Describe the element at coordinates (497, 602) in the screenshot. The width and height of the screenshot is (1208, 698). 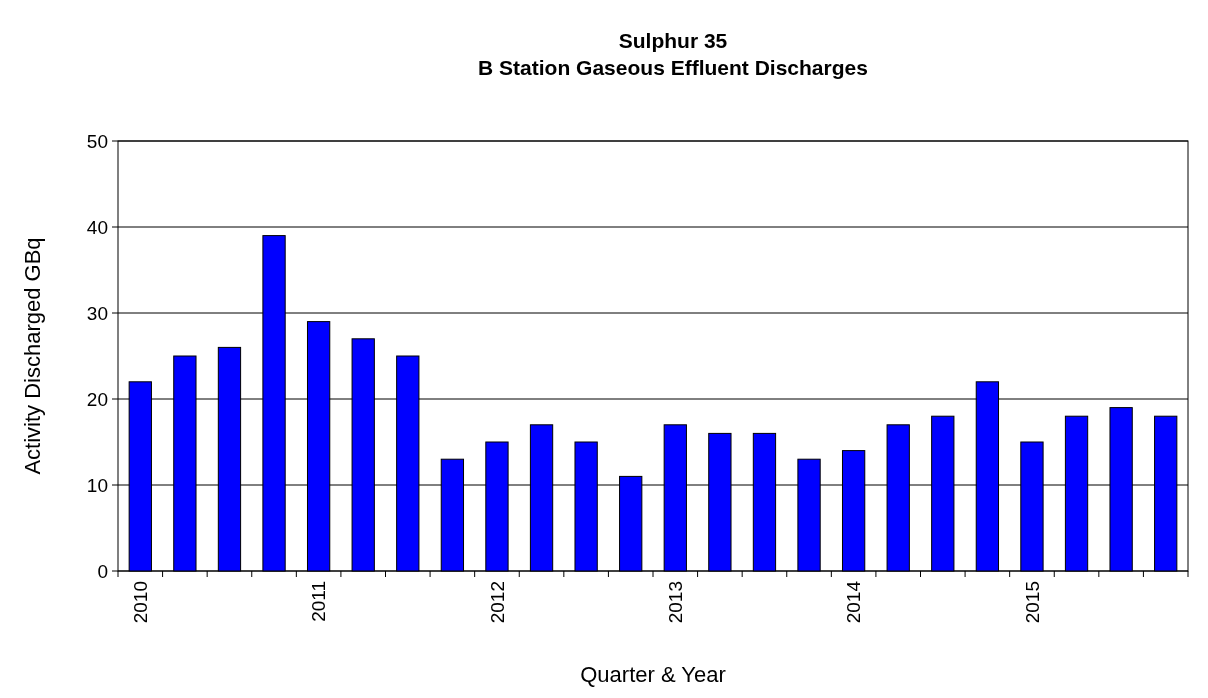
I see `x-tick-label: 2012` at that location.